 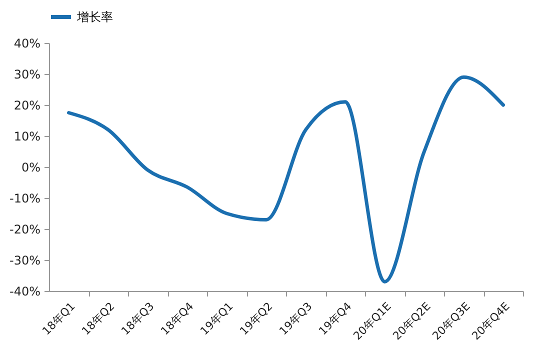 I want to click on x-tick-label: 18年Q2, so click(x=98, y=319).